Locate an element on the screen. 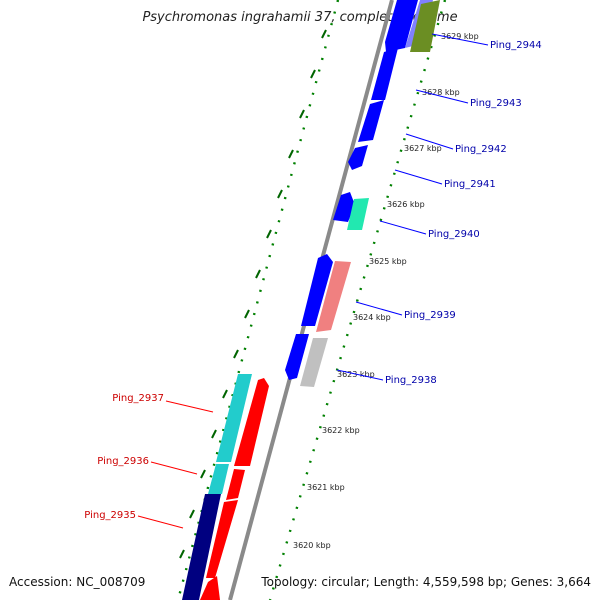 This screenshot has width=600, height=600. gene-ping-2936-red-arrow is located at coordinates (235, 484).